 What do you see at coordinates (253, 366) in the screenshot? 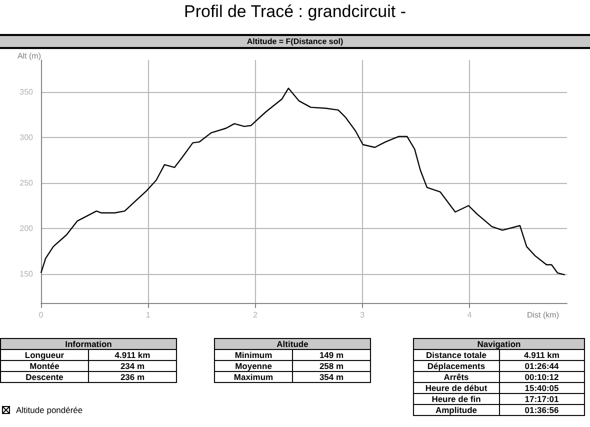
I see `text: Moyenne` at bounding box center [253, 366].